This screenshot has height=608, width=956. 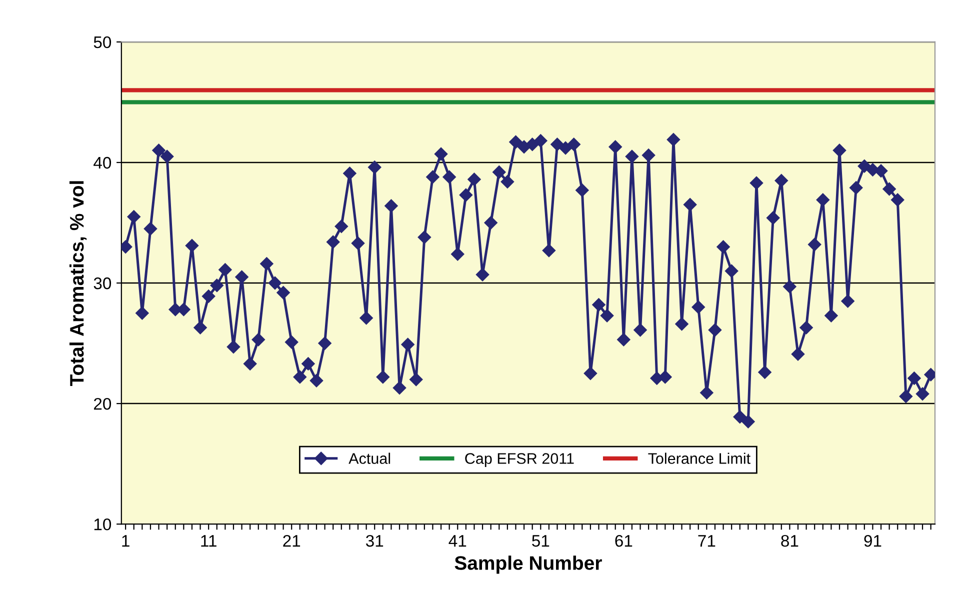 I want to click on x-tick-label: 31, so click(x=375, y=540).